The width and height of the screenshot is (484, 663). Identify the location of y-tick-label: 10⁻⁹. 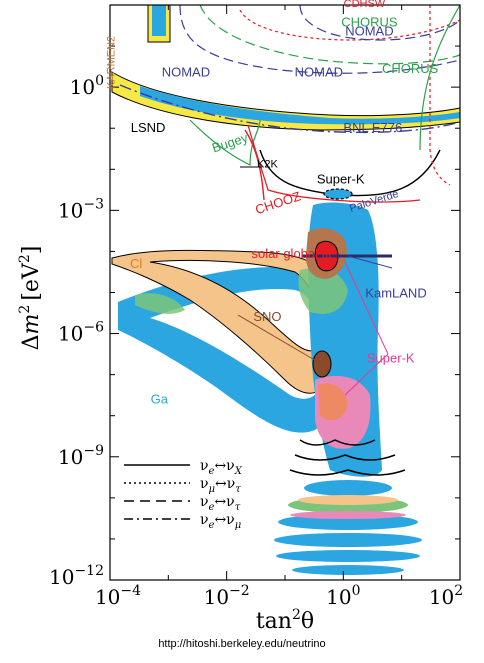
(81, 456).